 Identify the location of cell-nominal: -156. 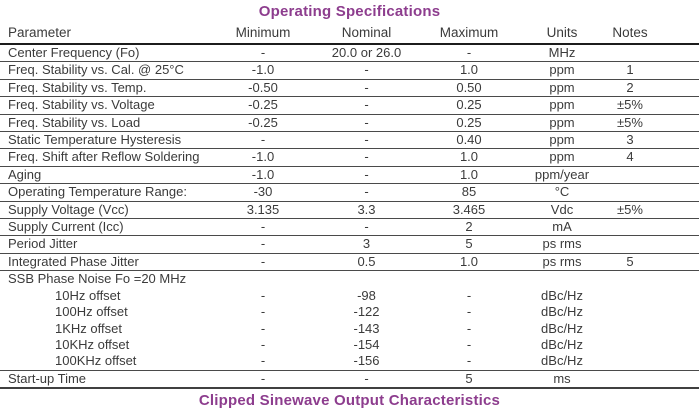
(366, 362).